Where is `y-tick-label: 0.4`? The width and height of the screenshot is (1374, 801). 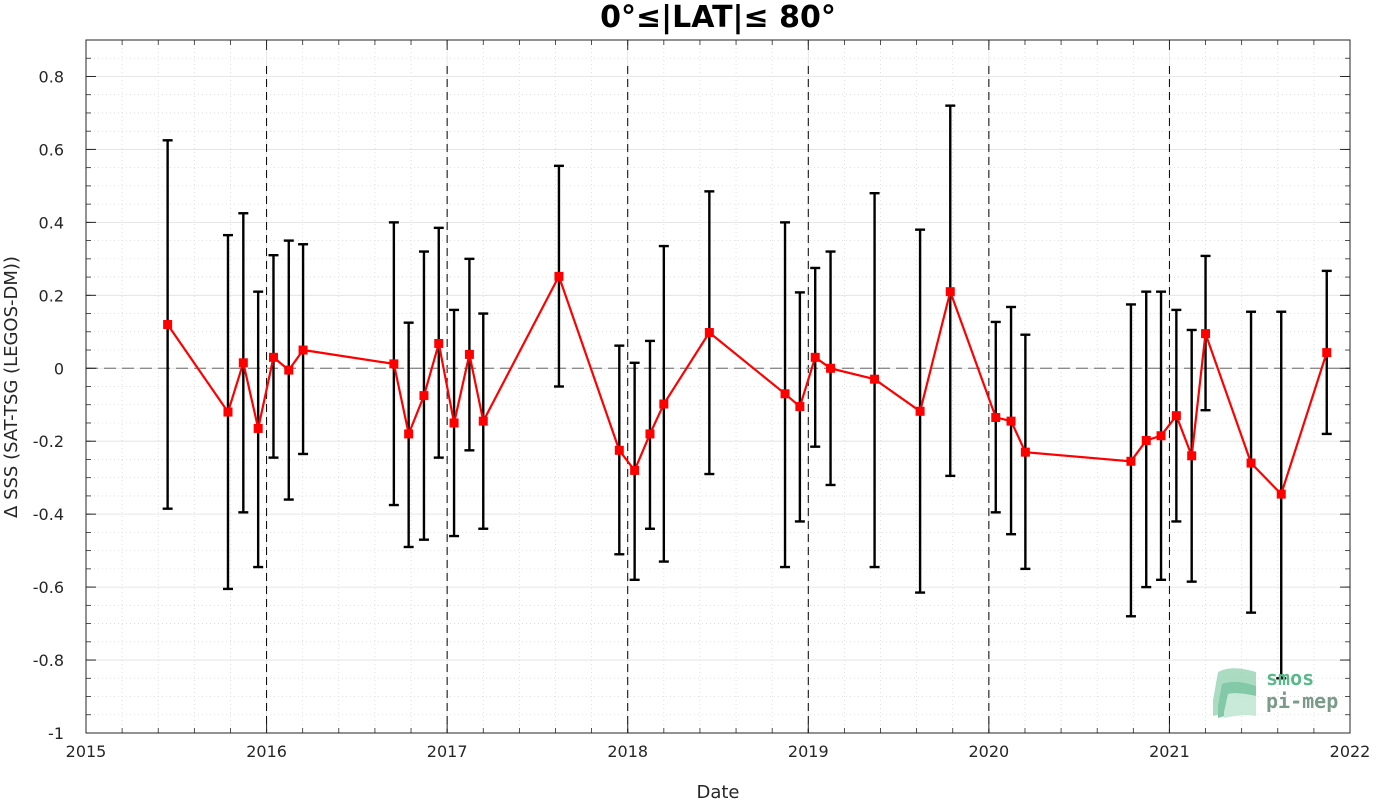
y-tick-label: 0.4 is located at coordinates (51, 222).